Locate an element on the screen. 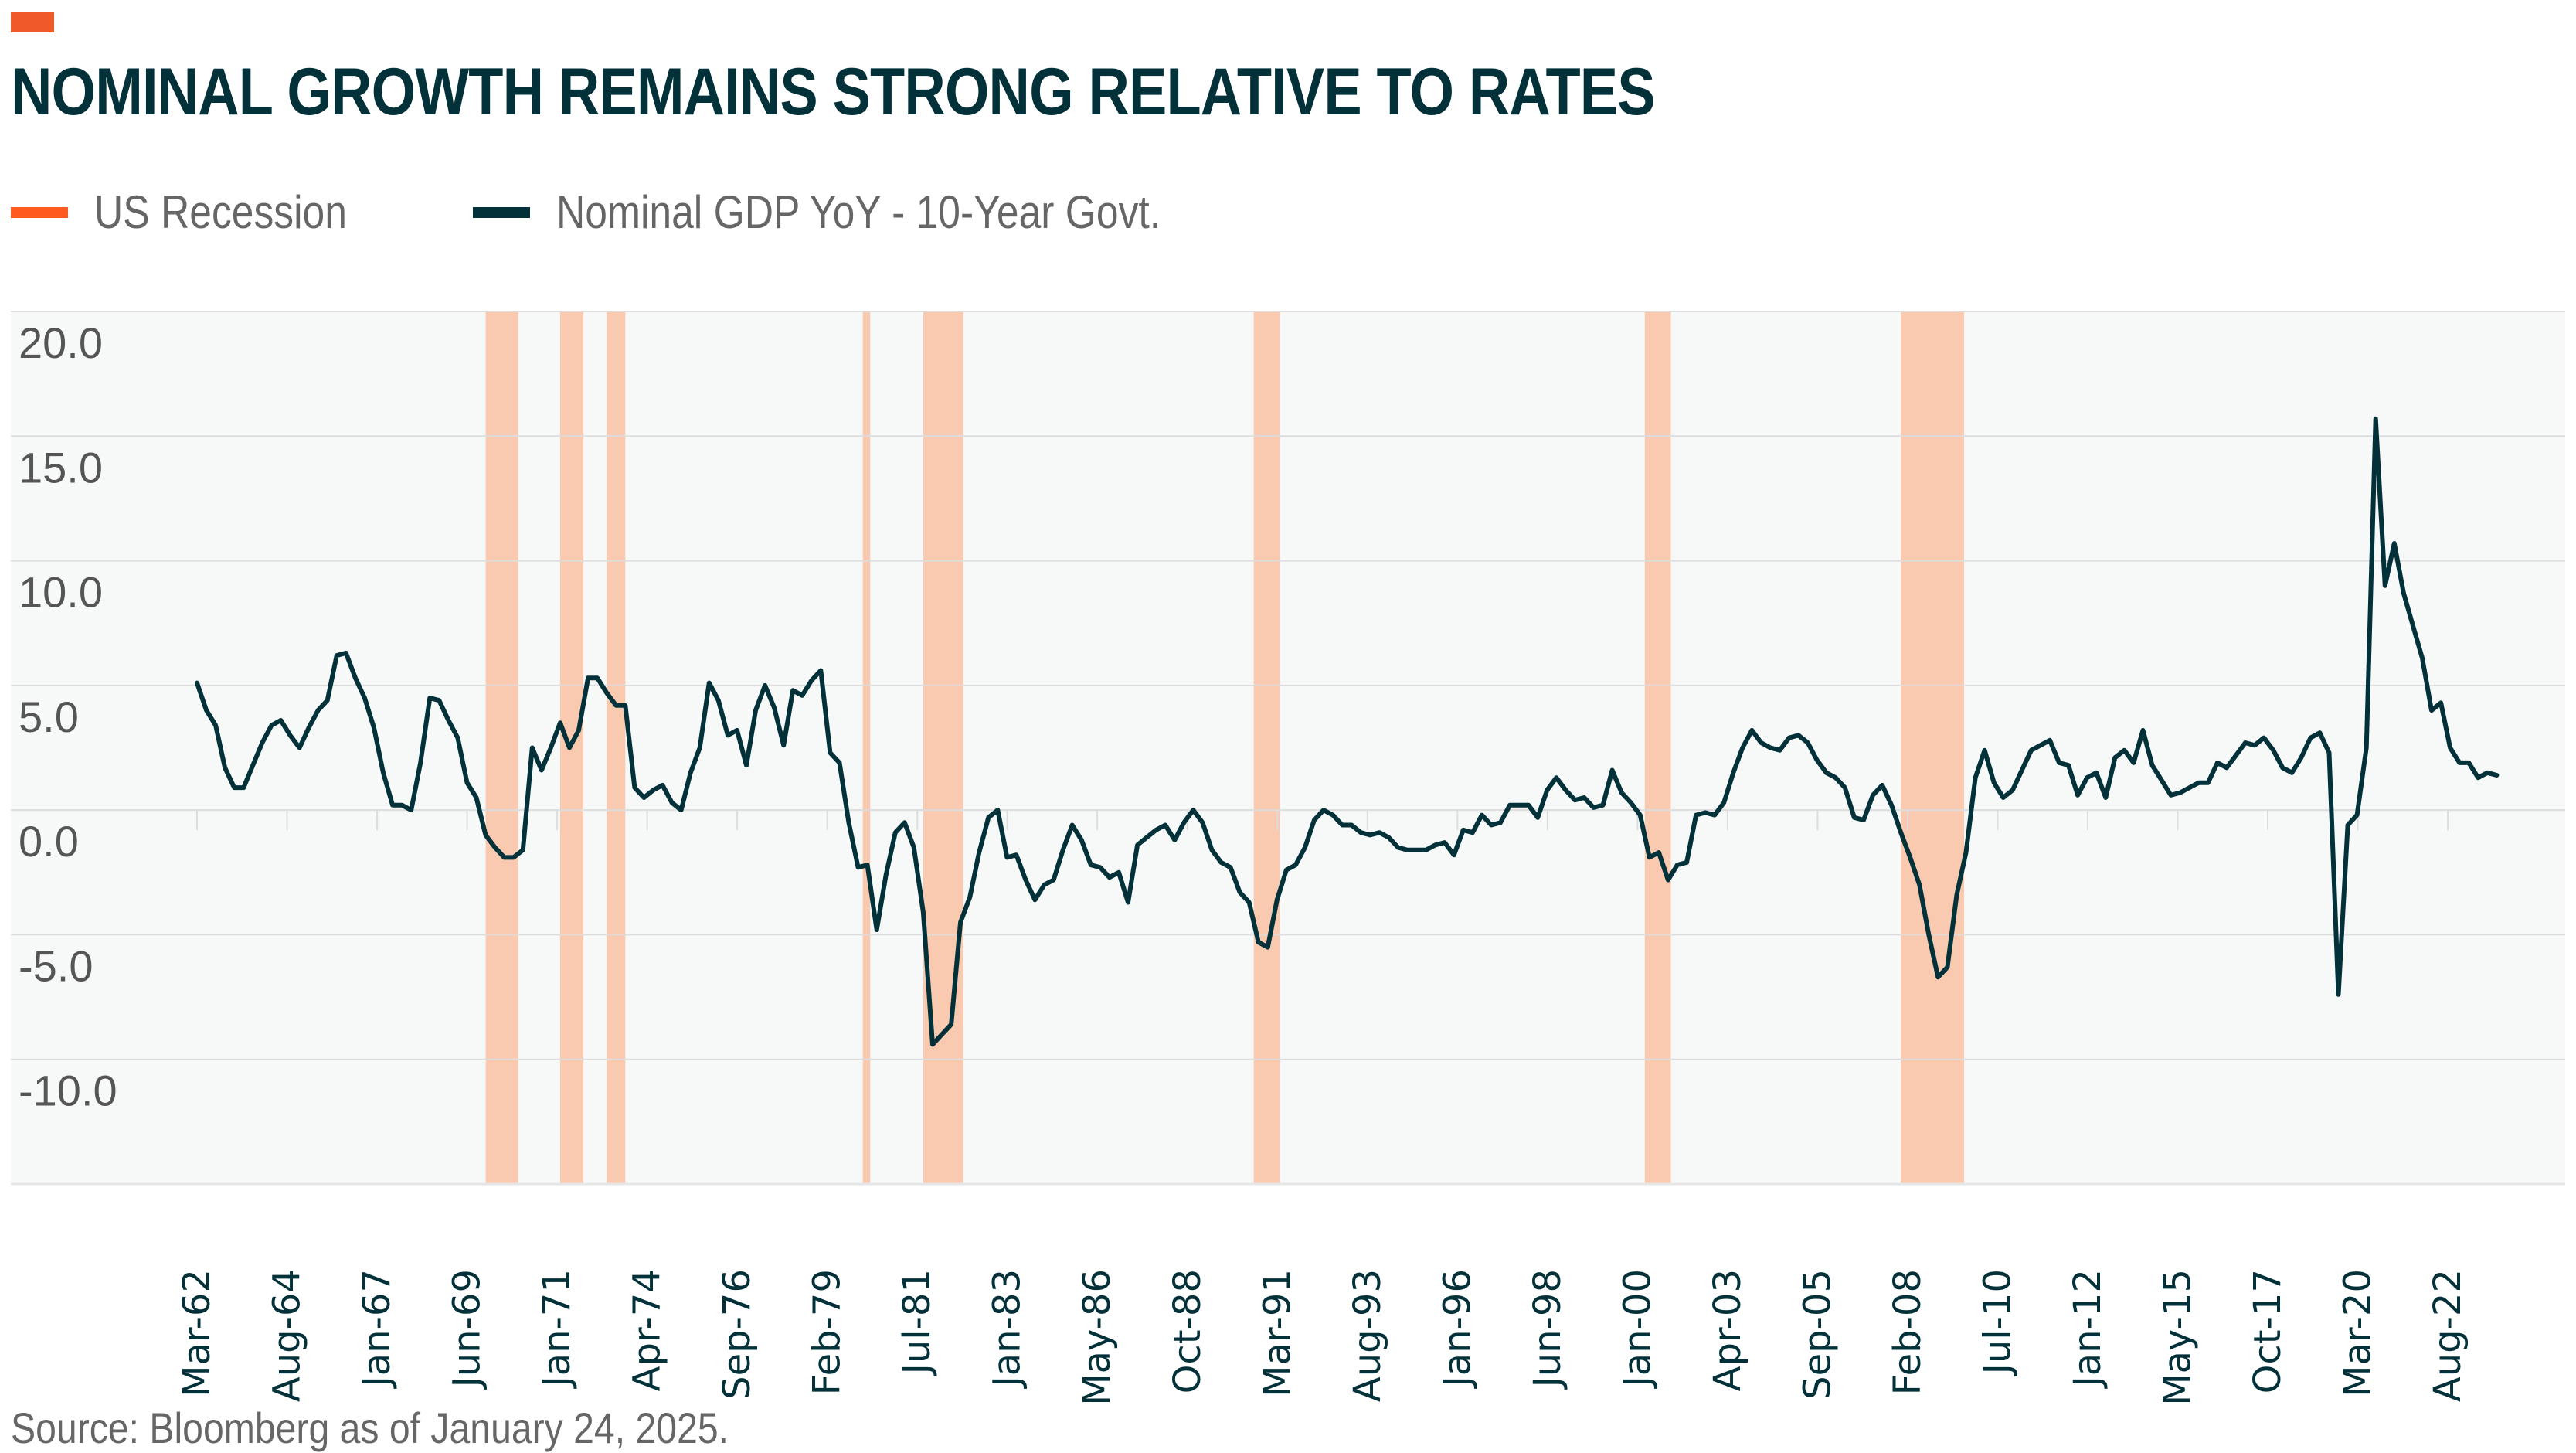 The height and width of the screenshot is (1453, 2576). x-tick-label: May-86 is located at coordinates (1097, 1337).